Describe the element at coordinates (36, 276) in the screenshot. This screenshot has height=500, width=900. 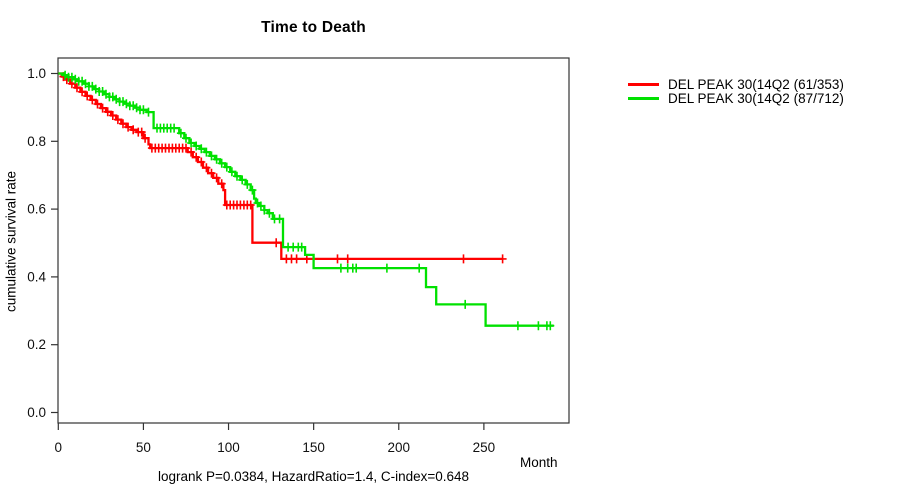
I see `y-tick-label: 0.4` at that location.